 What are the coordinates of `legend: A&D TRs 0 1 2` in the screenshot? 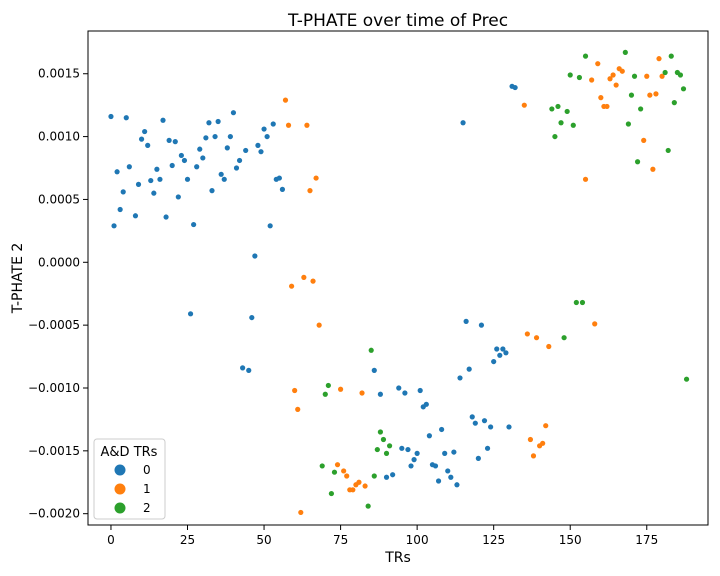 It's located at (129, 479).